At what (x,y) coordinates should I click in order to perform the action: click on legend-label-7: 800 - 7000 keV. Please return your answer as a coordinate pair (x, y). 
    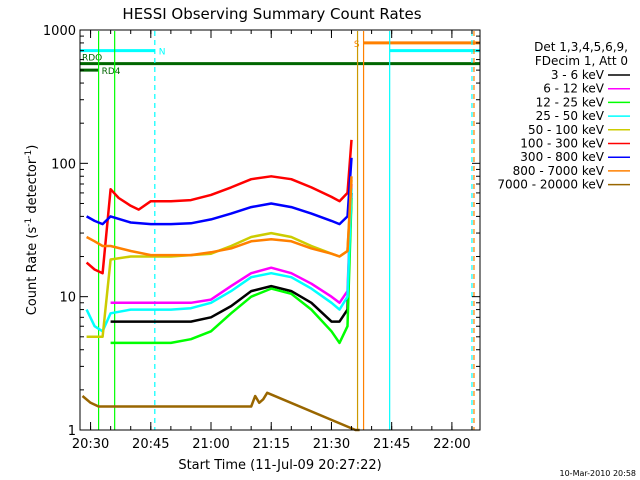
    Looking at the image, I should click on (559, 171).